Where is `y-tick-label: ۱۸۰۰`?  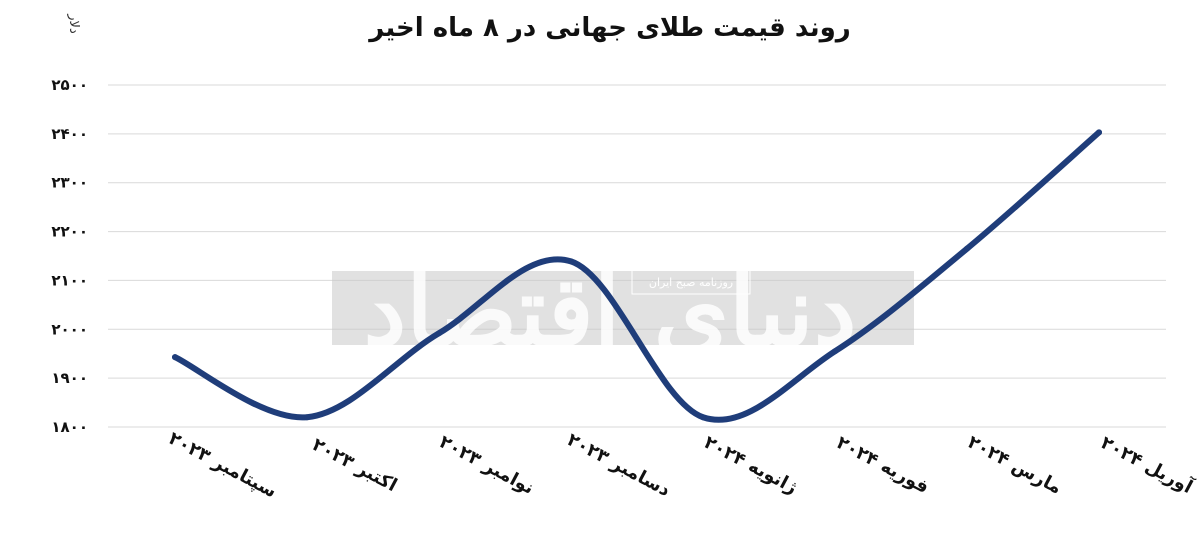 y-tick-label: ۱۸۰۰ is located at coordinates (69, 427).